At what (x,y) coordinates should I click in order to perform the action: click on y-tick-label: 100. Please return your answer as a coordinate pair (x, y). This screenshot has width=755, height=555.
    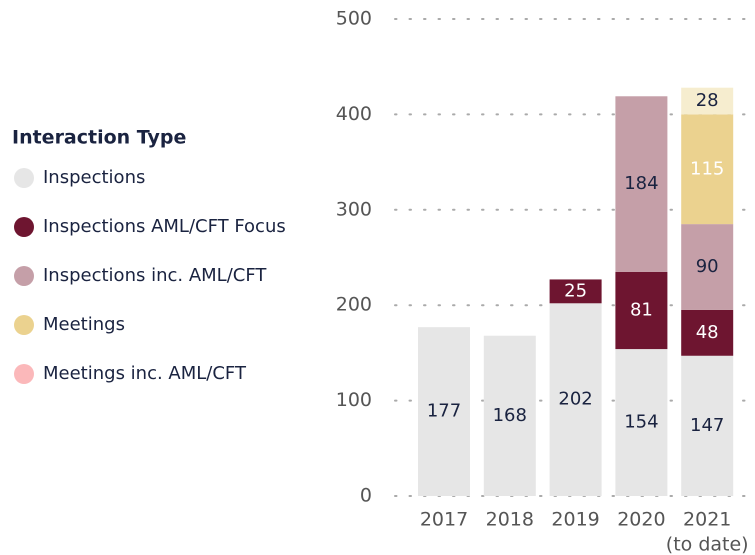
    Looking at the image, I should click on (354, 400).